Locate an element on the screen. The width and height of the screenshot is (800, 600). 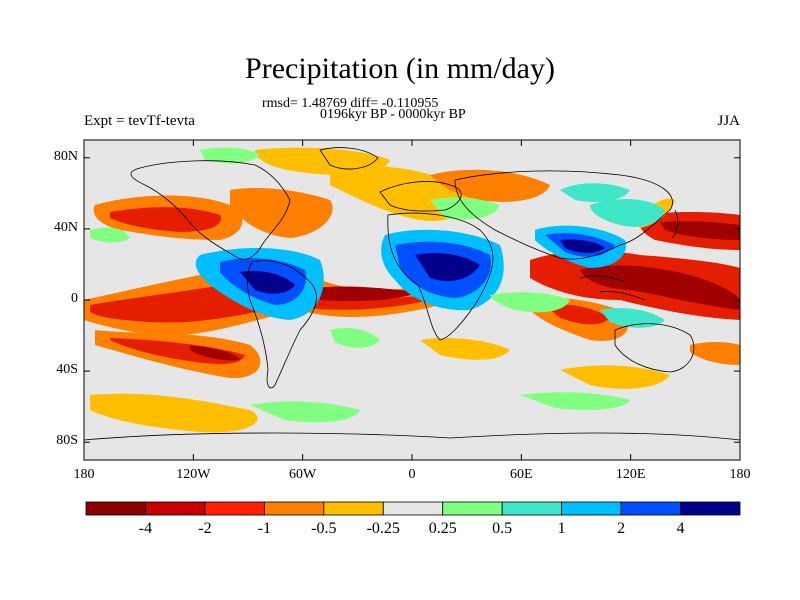
colorbar-label: -2 is located at coordinates (205, 528).